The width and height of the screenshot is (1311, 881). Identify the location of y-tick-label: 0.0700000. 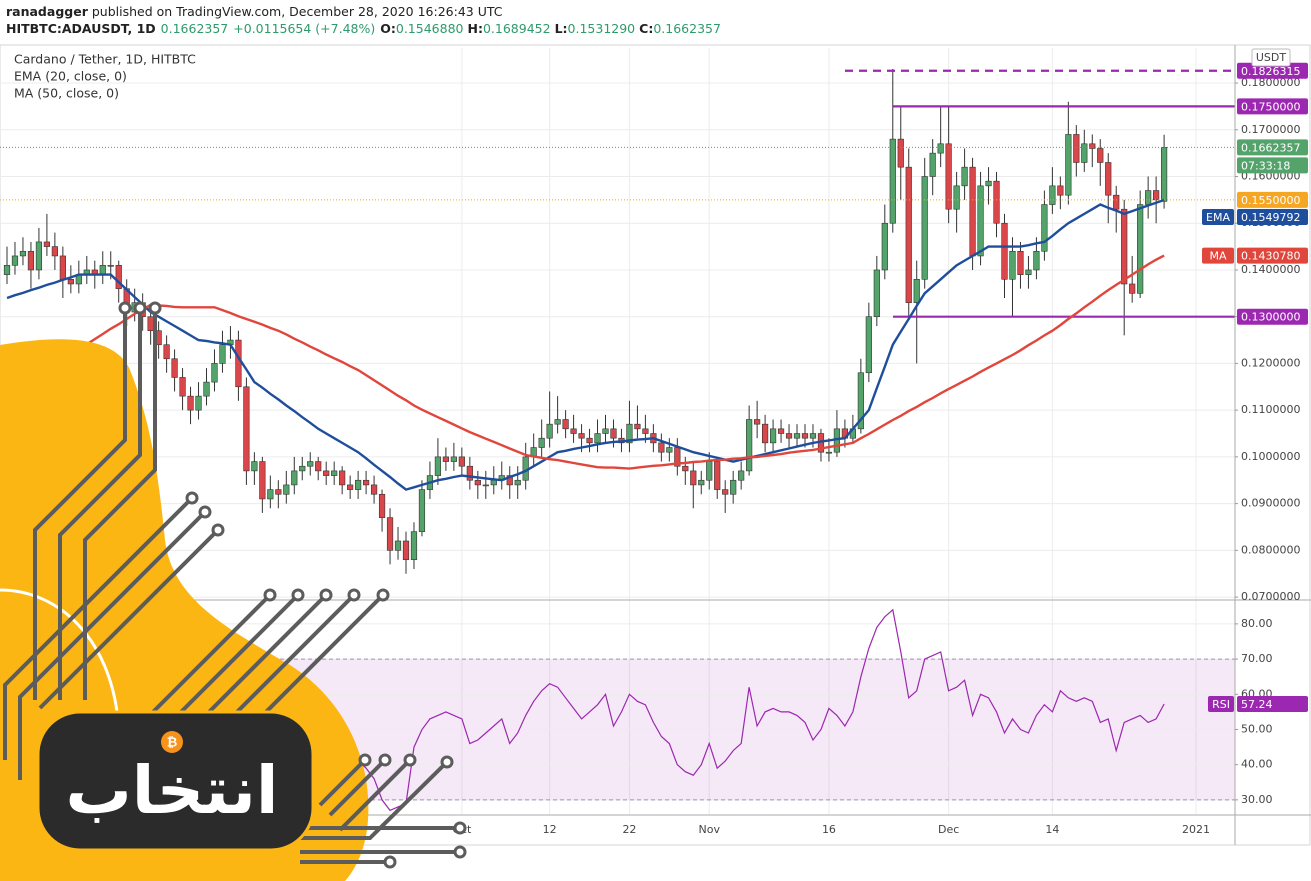
(1271, 596).